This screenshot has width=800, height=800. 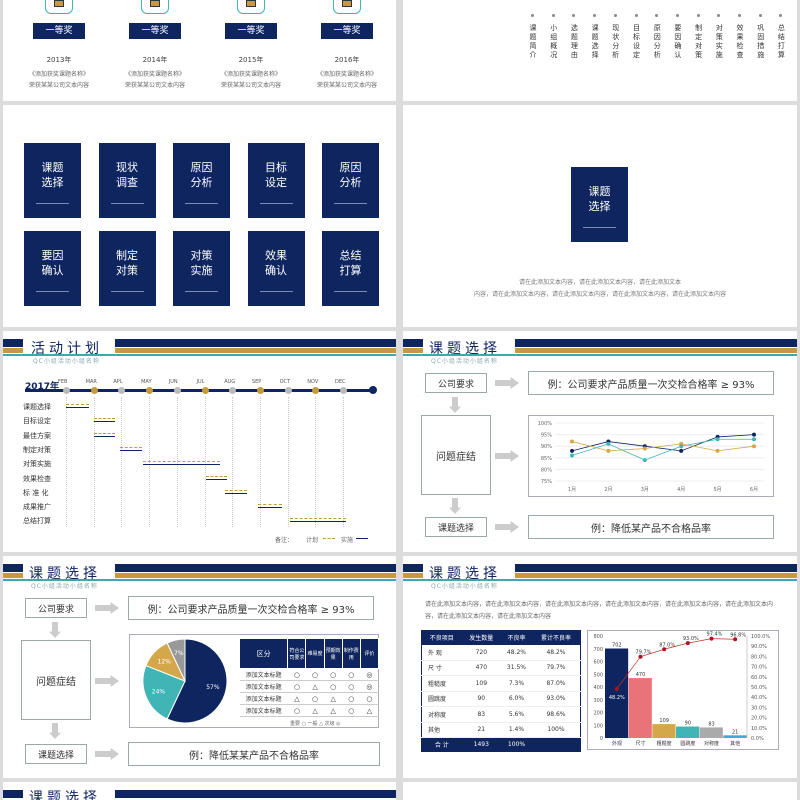 What do you see at coordinates (58, 74) in the screenshot?
I see `award-title: 《添加获奖课题名称》` at bounding box center [58, 74].